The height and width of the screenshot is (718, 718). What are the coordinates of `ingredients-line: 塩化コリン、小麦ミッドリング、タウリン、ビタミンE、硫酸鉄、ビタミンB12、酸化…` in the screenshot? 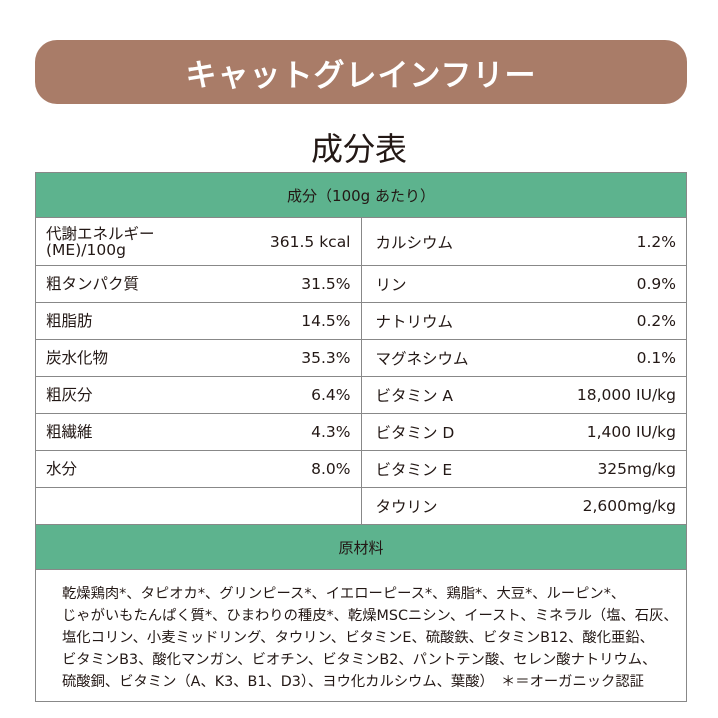 It's located at (358, 638).